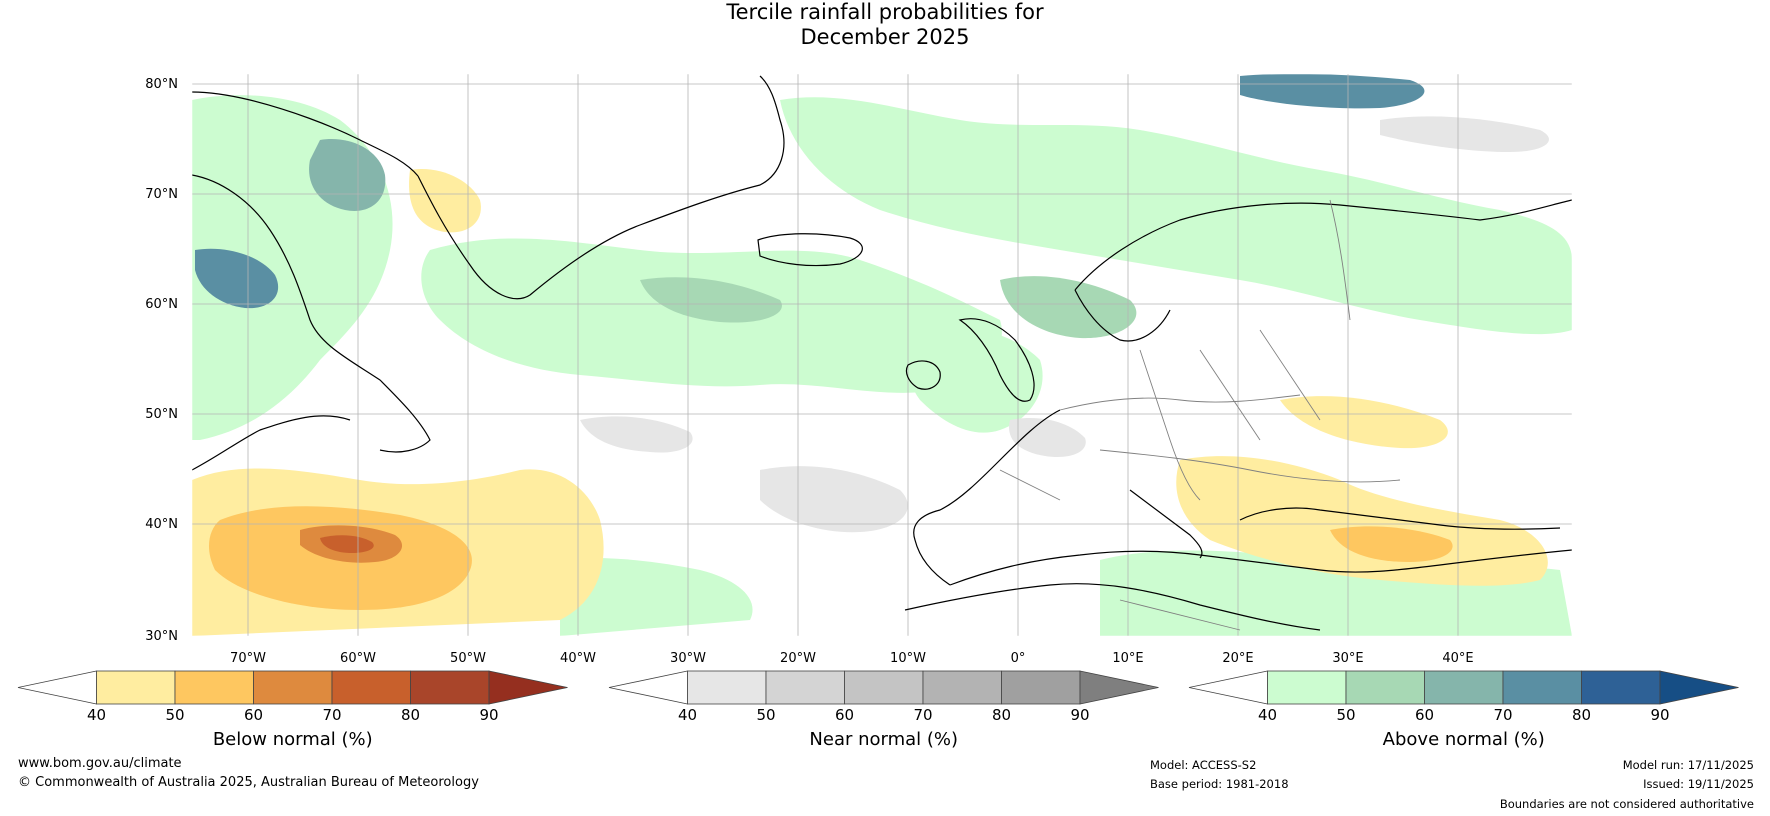 This screenshot has width=1770, height=816. What do you see at coordinates (347, 544) in the screenshot?
I see `below-normal-core-atlantic-darkest` at bounding box center [347, 544].